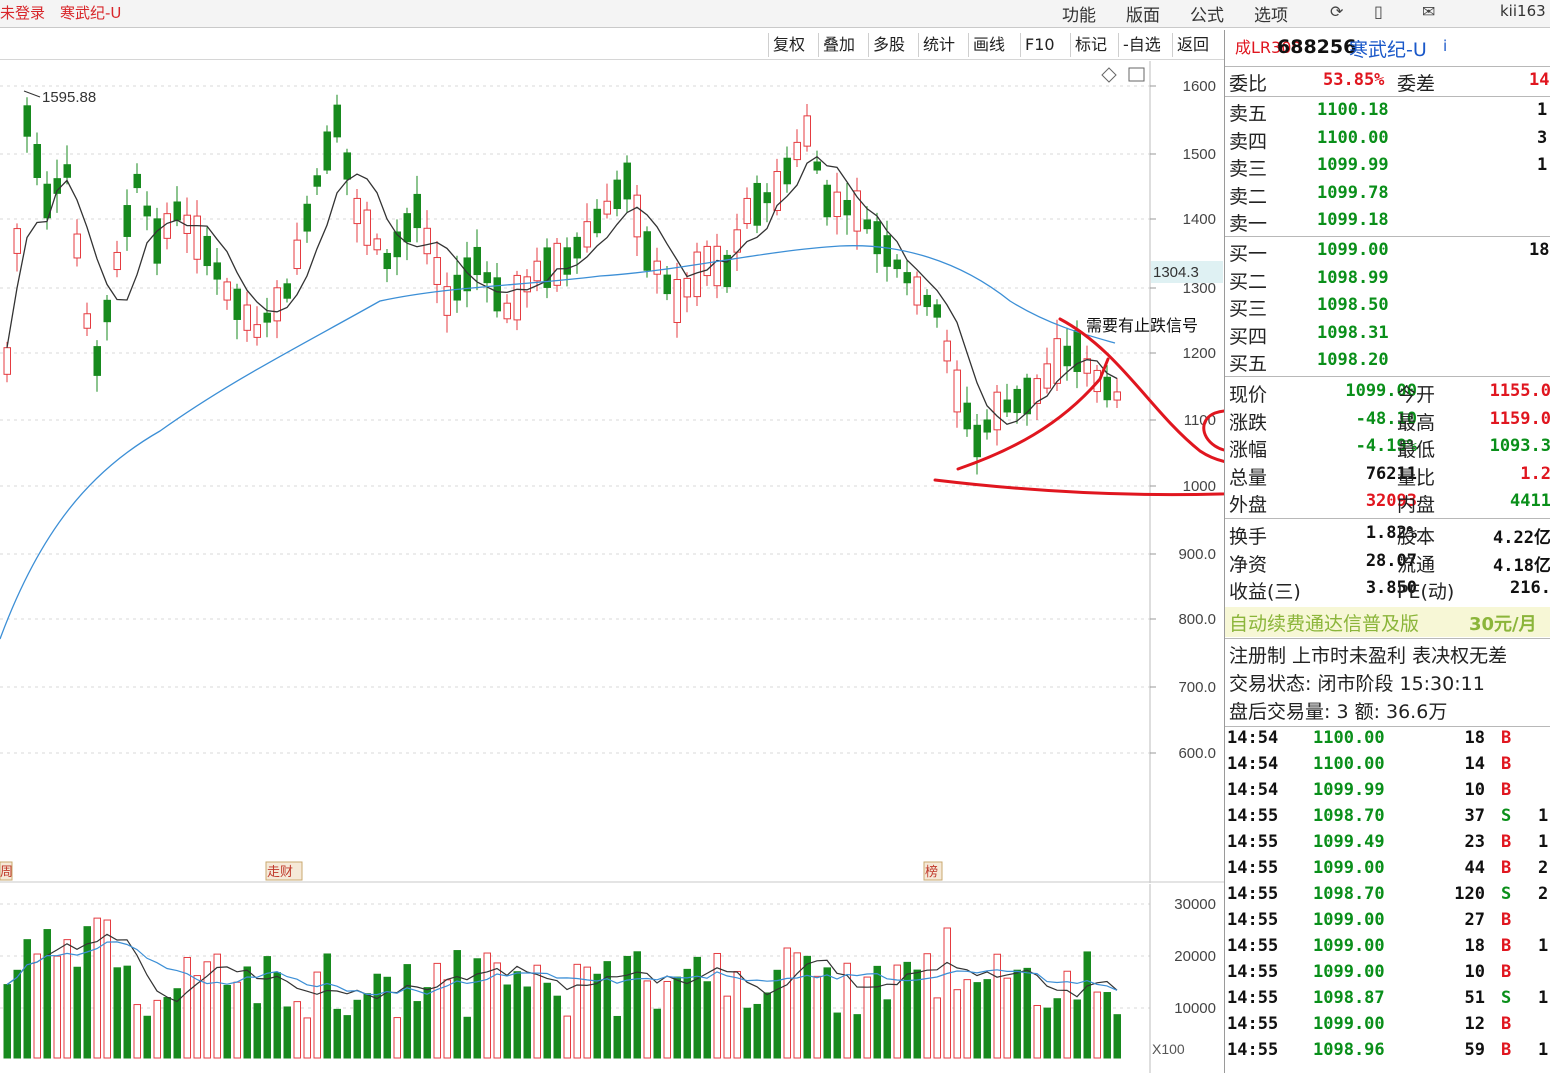 This screenshot has height=1073, width=1550. I want to click on buy-level-label: 买四, so click(1248, 336).